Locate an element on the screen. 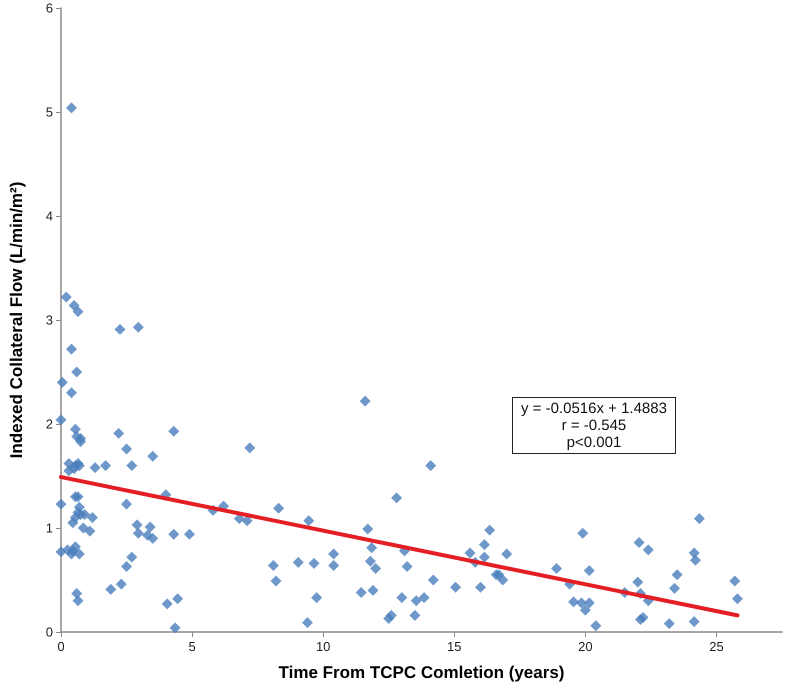 The height and width of the screenshot is (692, 786). y-tick-label: 6 is located at coordinates (49, 8).